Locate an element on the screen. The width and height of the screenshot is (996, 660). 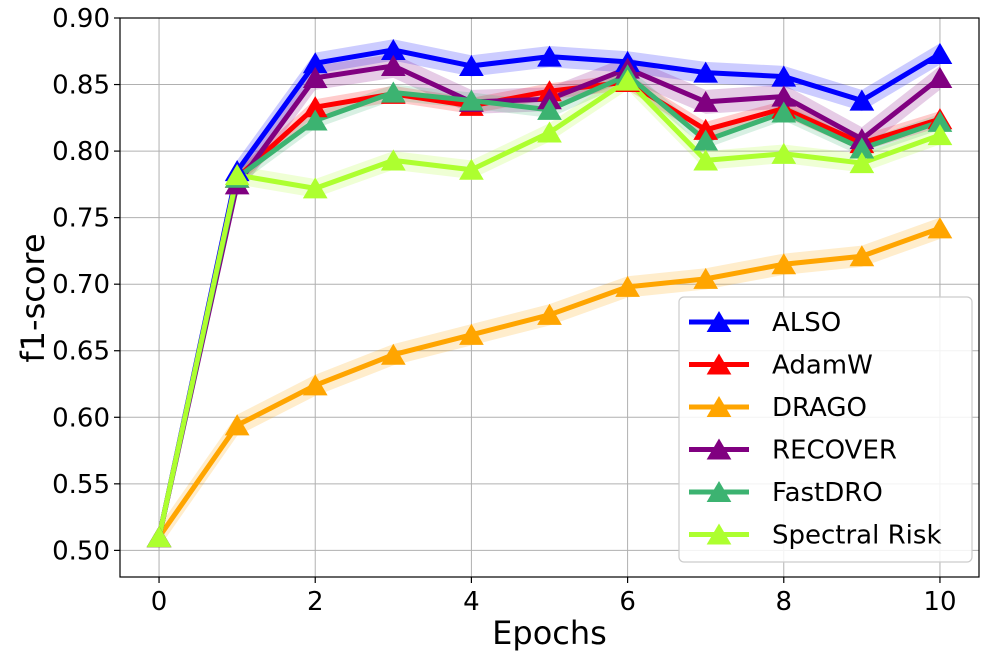
y-tick-label: 0.75 is located at coordinates (81, 219).